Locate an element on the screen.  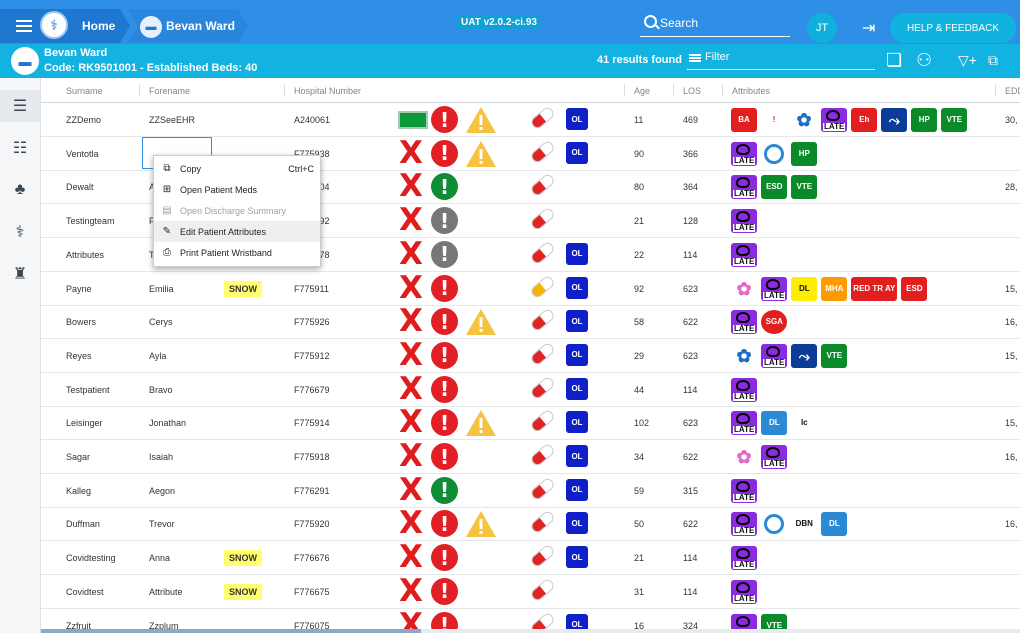
cell-age: 22 is located at coordinates (639, 254).